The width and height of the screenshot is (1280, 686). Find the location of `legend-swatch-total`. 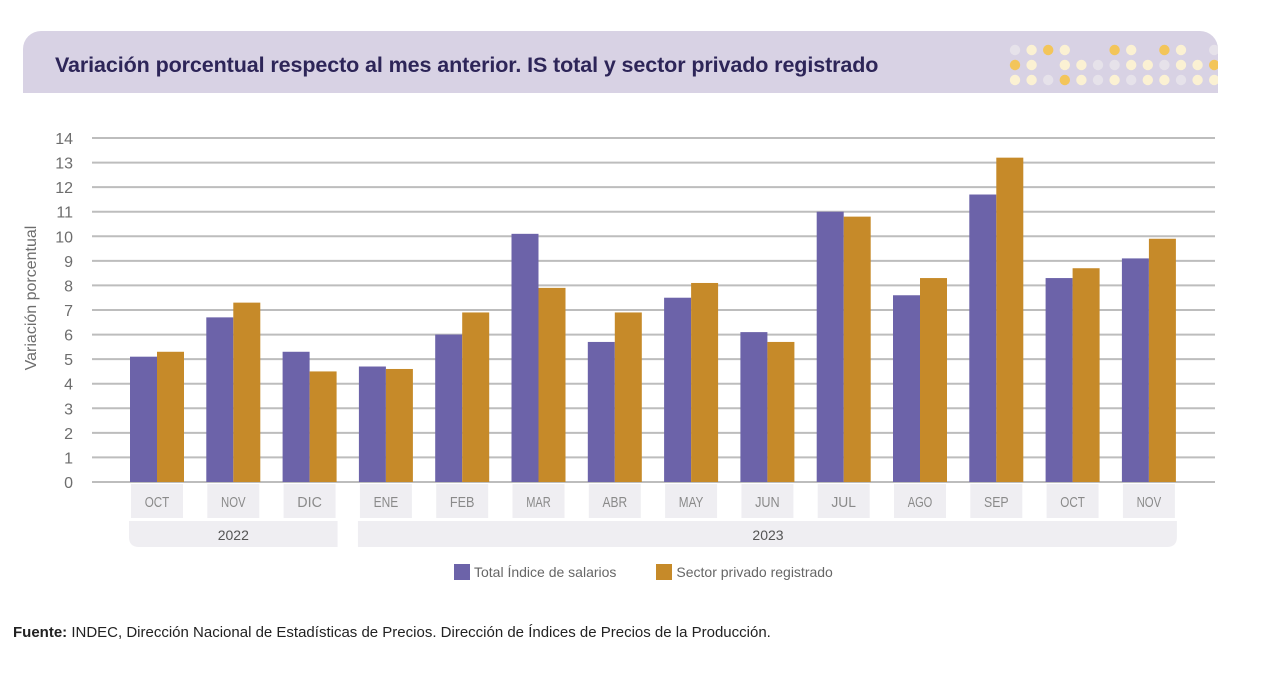

legend-swatch-total is located at coordinates (462, 572).